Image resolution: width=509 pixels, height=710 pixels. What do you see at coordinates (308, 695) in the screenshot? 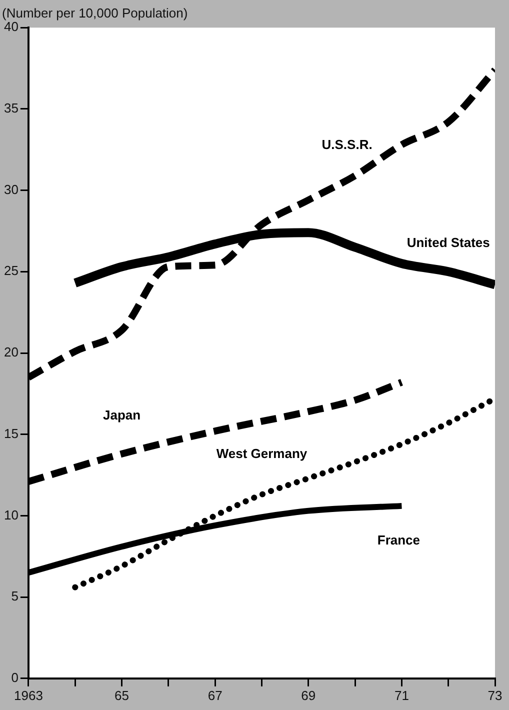
I see `x-tick-label: 69` at bounding box center [308, 695].